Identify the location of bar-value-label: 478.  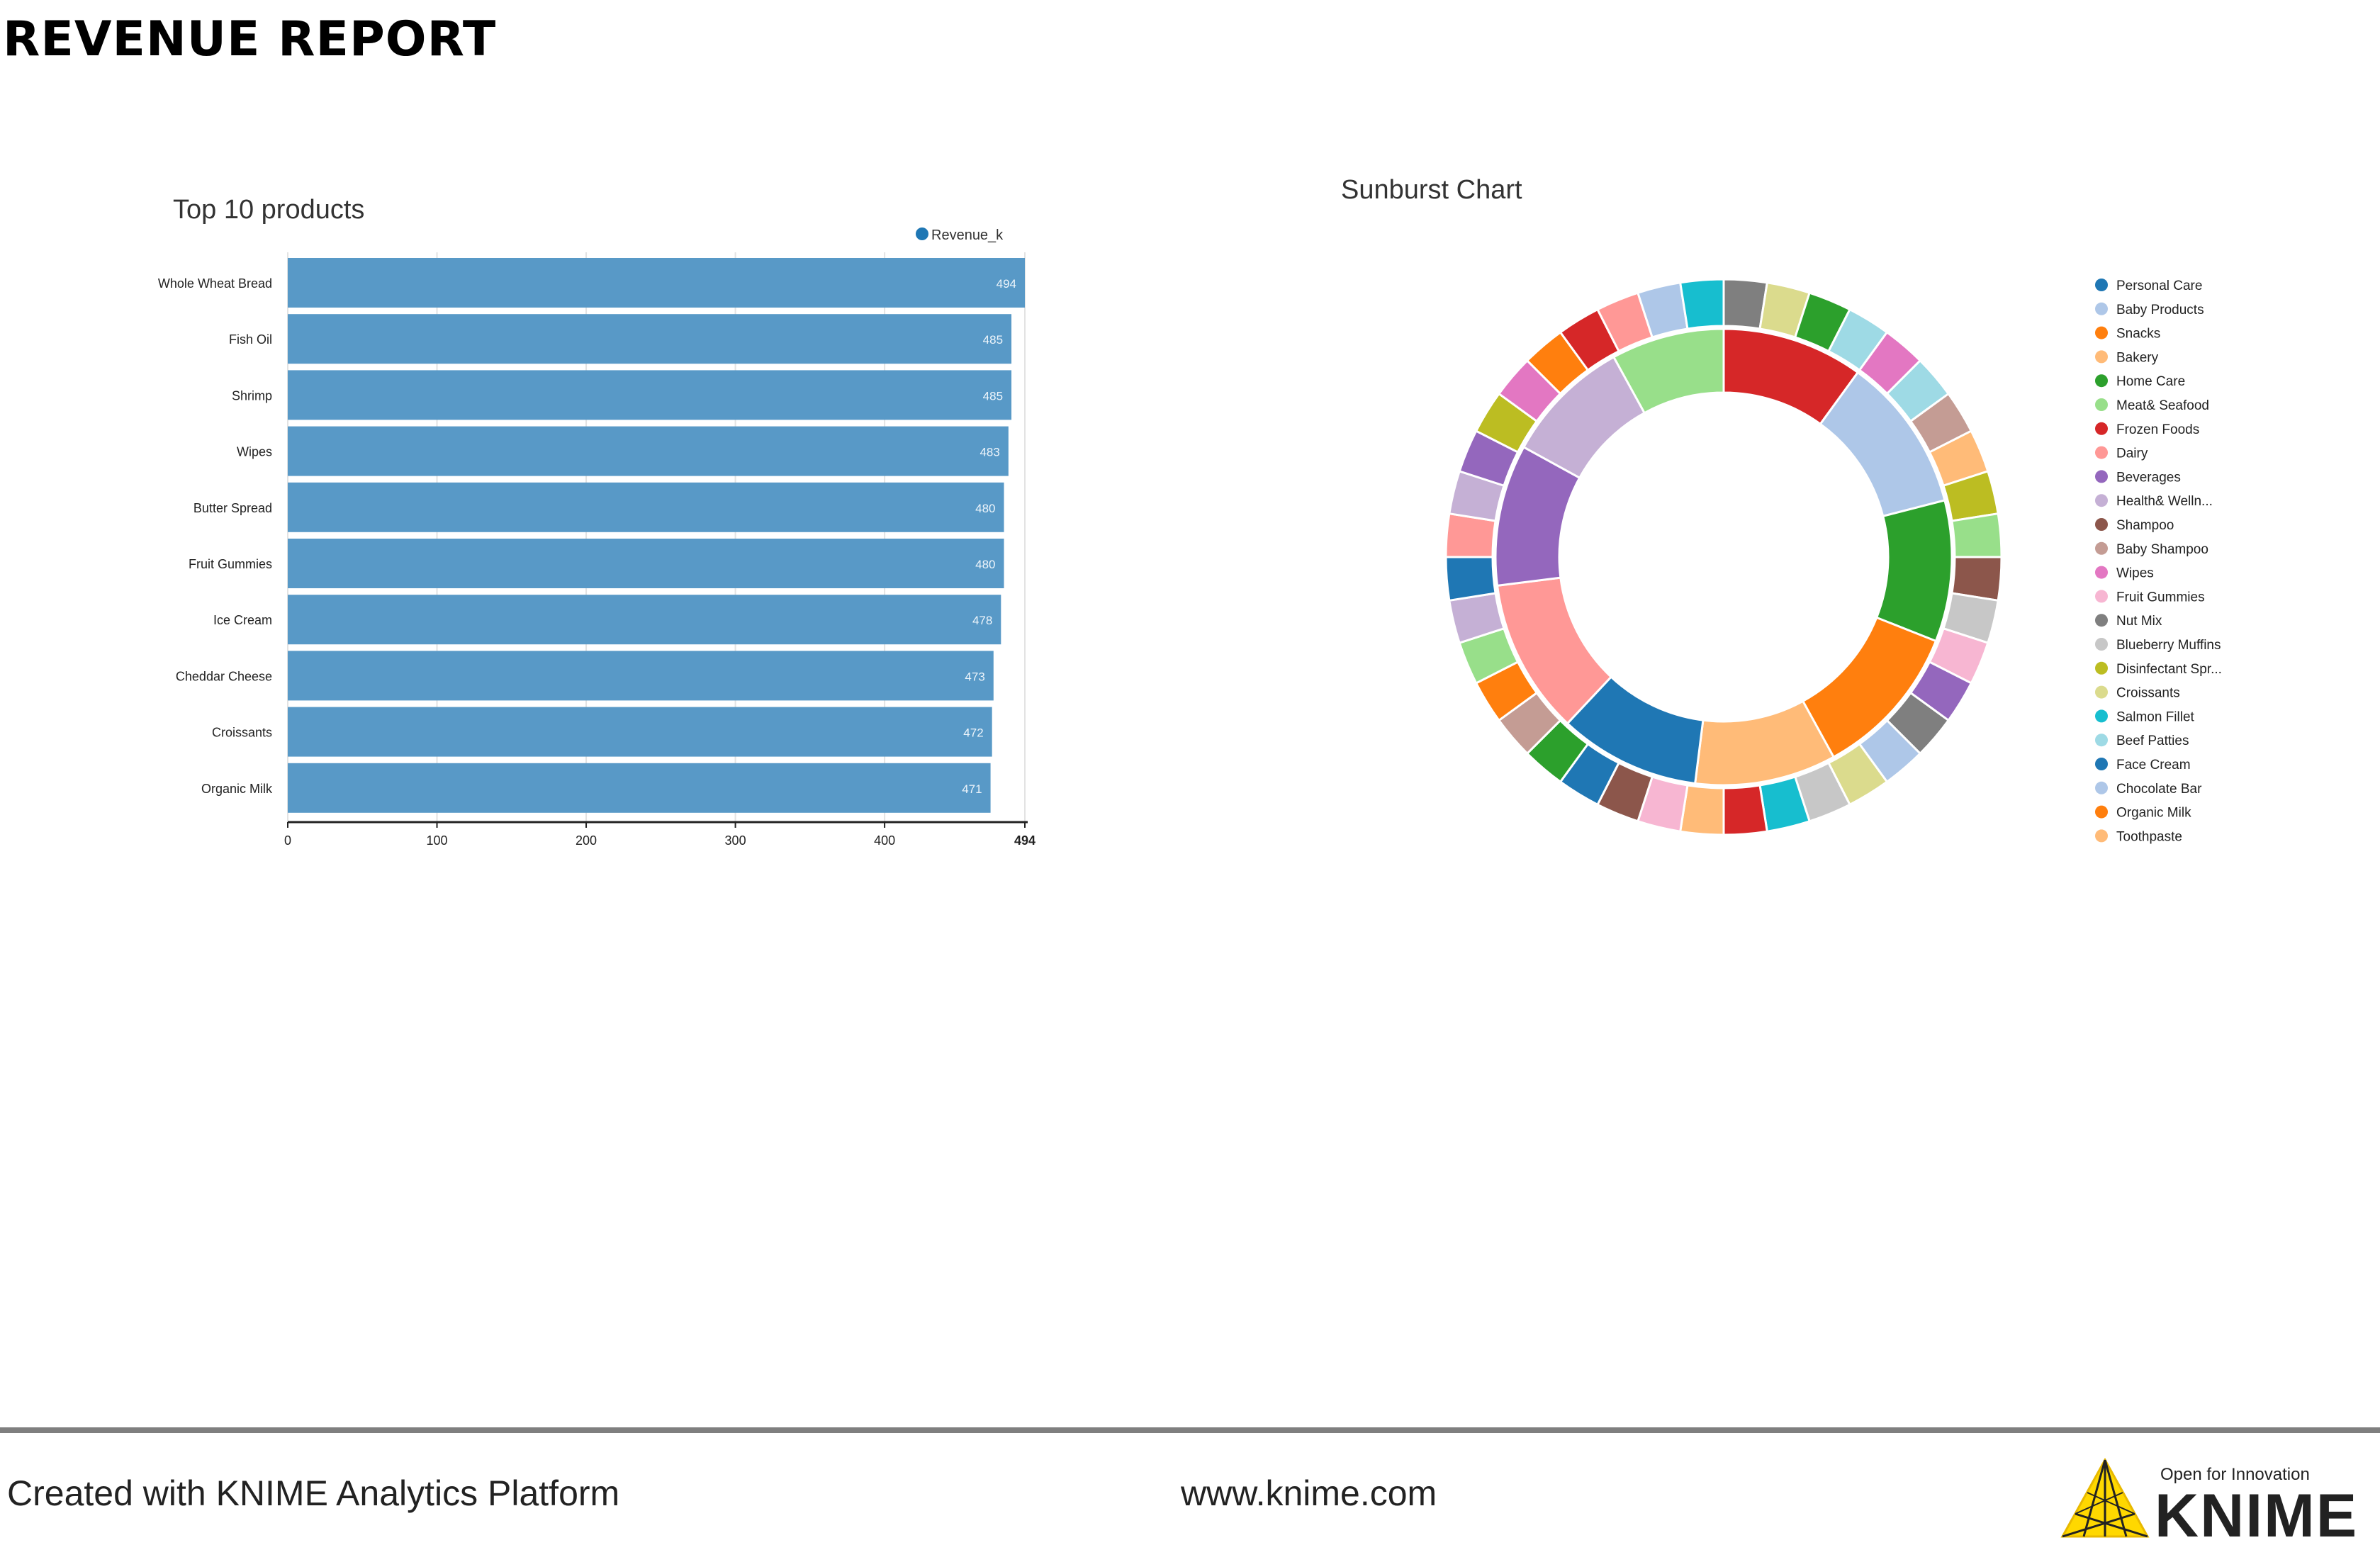
(982, 620).